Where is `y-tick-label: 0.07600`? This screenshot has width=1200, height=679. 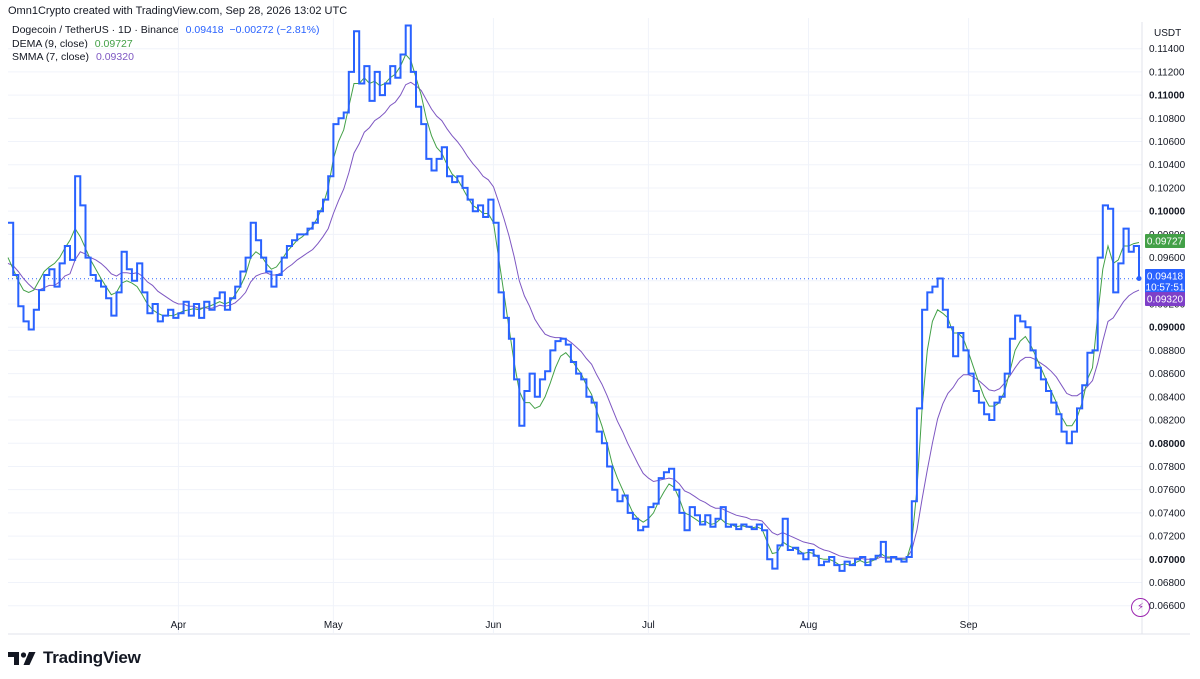
y-tick-label: 0.07600 is located at coordinates (1167, 490).